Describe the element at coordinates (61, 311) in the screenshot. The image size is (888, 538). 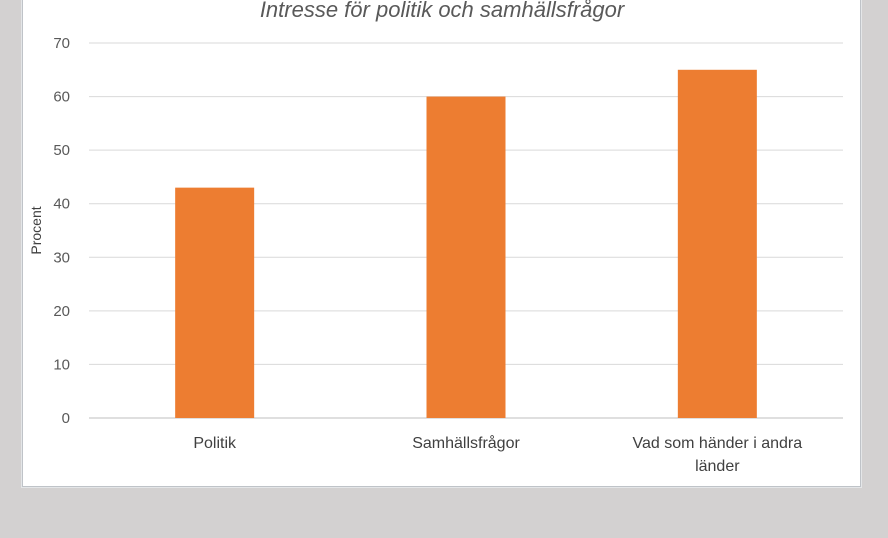
I see `y-tick-label: 20` at that location.